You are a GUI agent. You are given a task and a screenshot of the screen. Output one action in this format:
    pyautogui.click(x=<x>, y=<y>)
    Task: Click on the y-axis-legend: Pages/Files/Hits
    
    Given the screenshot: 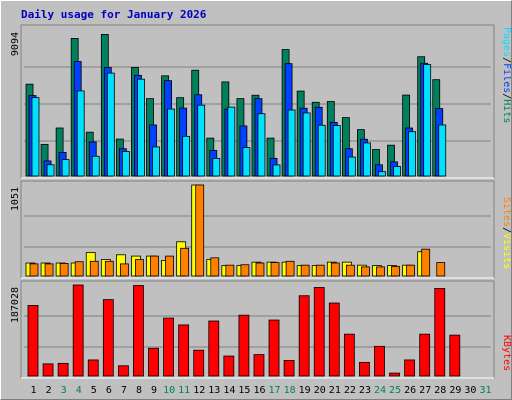 What is the action you would take?
    pyautogui.click(x=506, y=75)
    